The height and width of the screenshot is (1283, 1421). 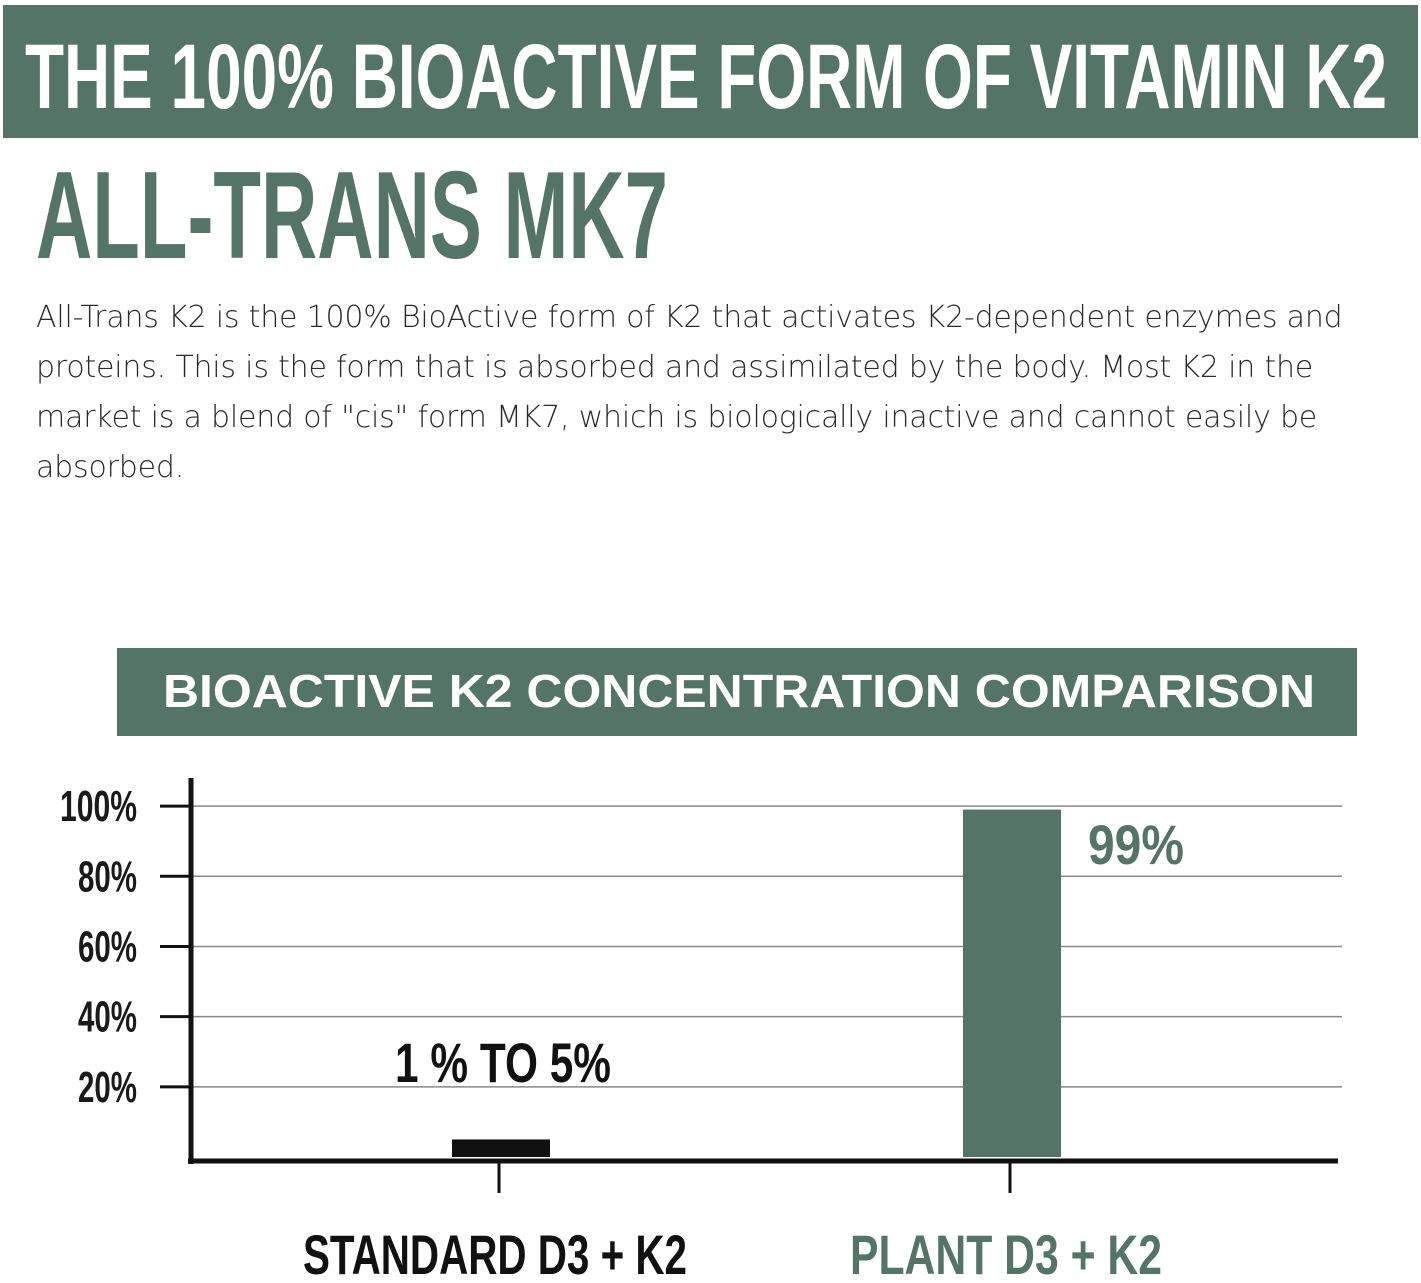 I want to click on y-tick-label: 80%, so click(x=107, y=876).